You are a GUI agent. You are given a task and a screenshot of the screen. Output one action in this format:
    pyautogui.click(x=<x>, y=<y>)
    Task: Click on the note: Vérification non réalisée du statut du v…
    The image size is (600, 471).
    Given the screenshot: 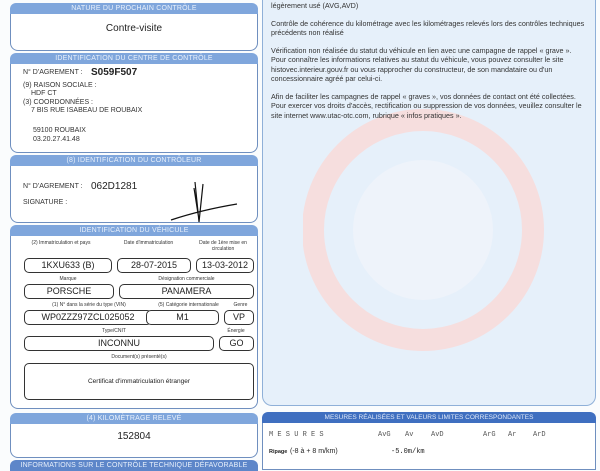 What is the action you would take?
    pyautogui.click(x=421, y=64)
    